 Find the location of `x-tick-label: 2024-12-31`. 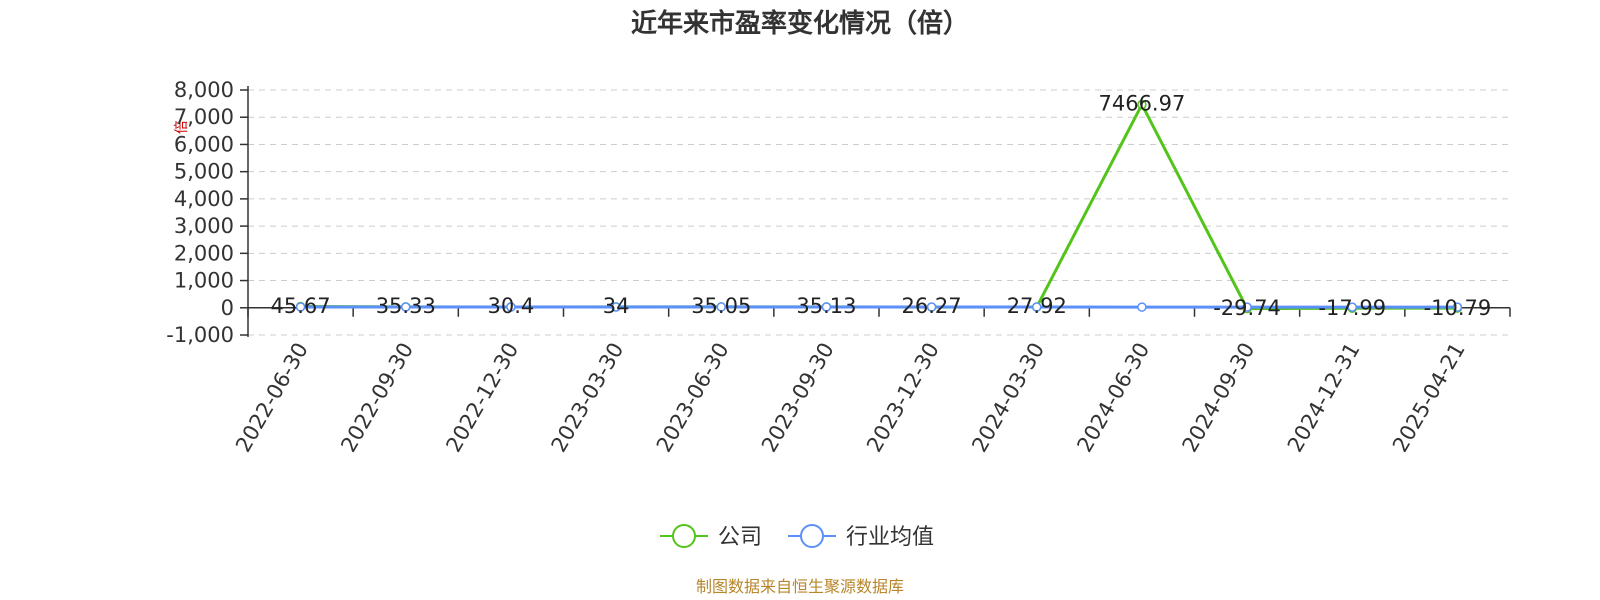

x-tick-label: 2024-12-31 is located at coordinates (1324, 398).